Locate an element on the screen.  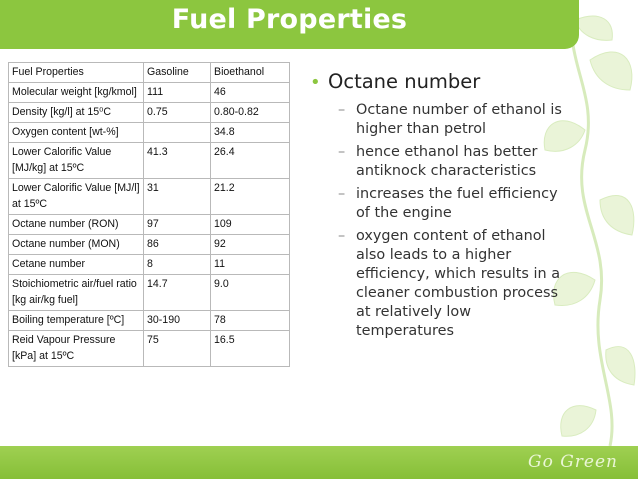
bioethanol-cell: 92 is located at coordinates (250, 244).